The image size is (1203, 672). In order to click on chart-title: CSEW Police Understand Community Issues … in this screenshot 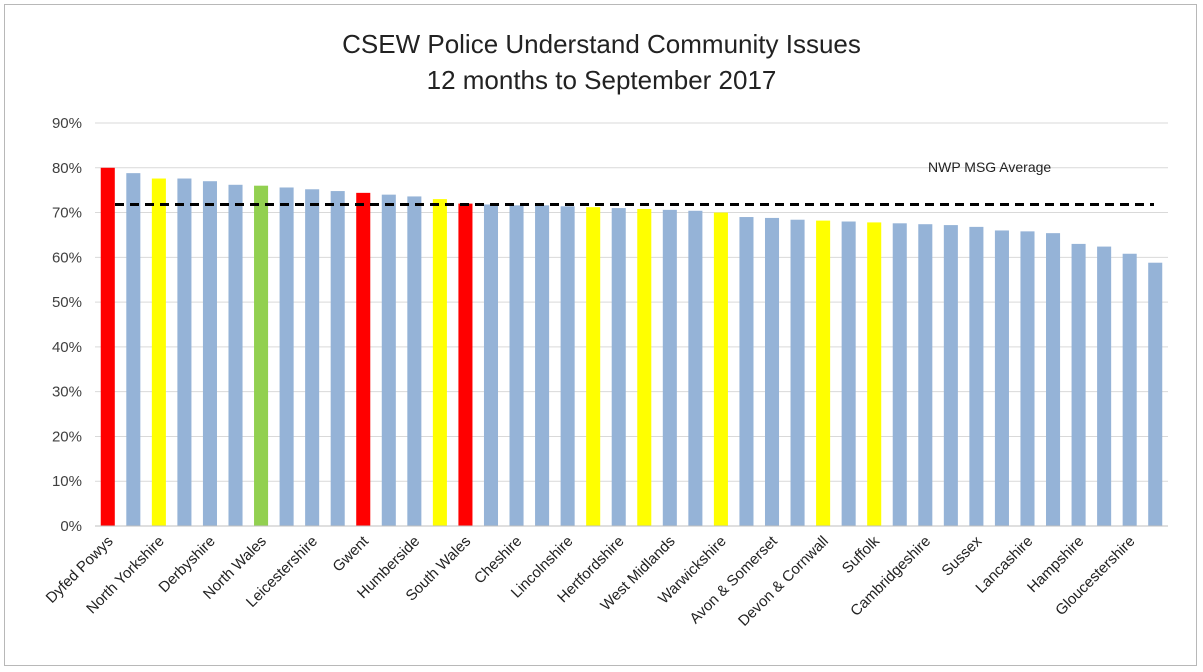, I will do `click(601, 62)`.